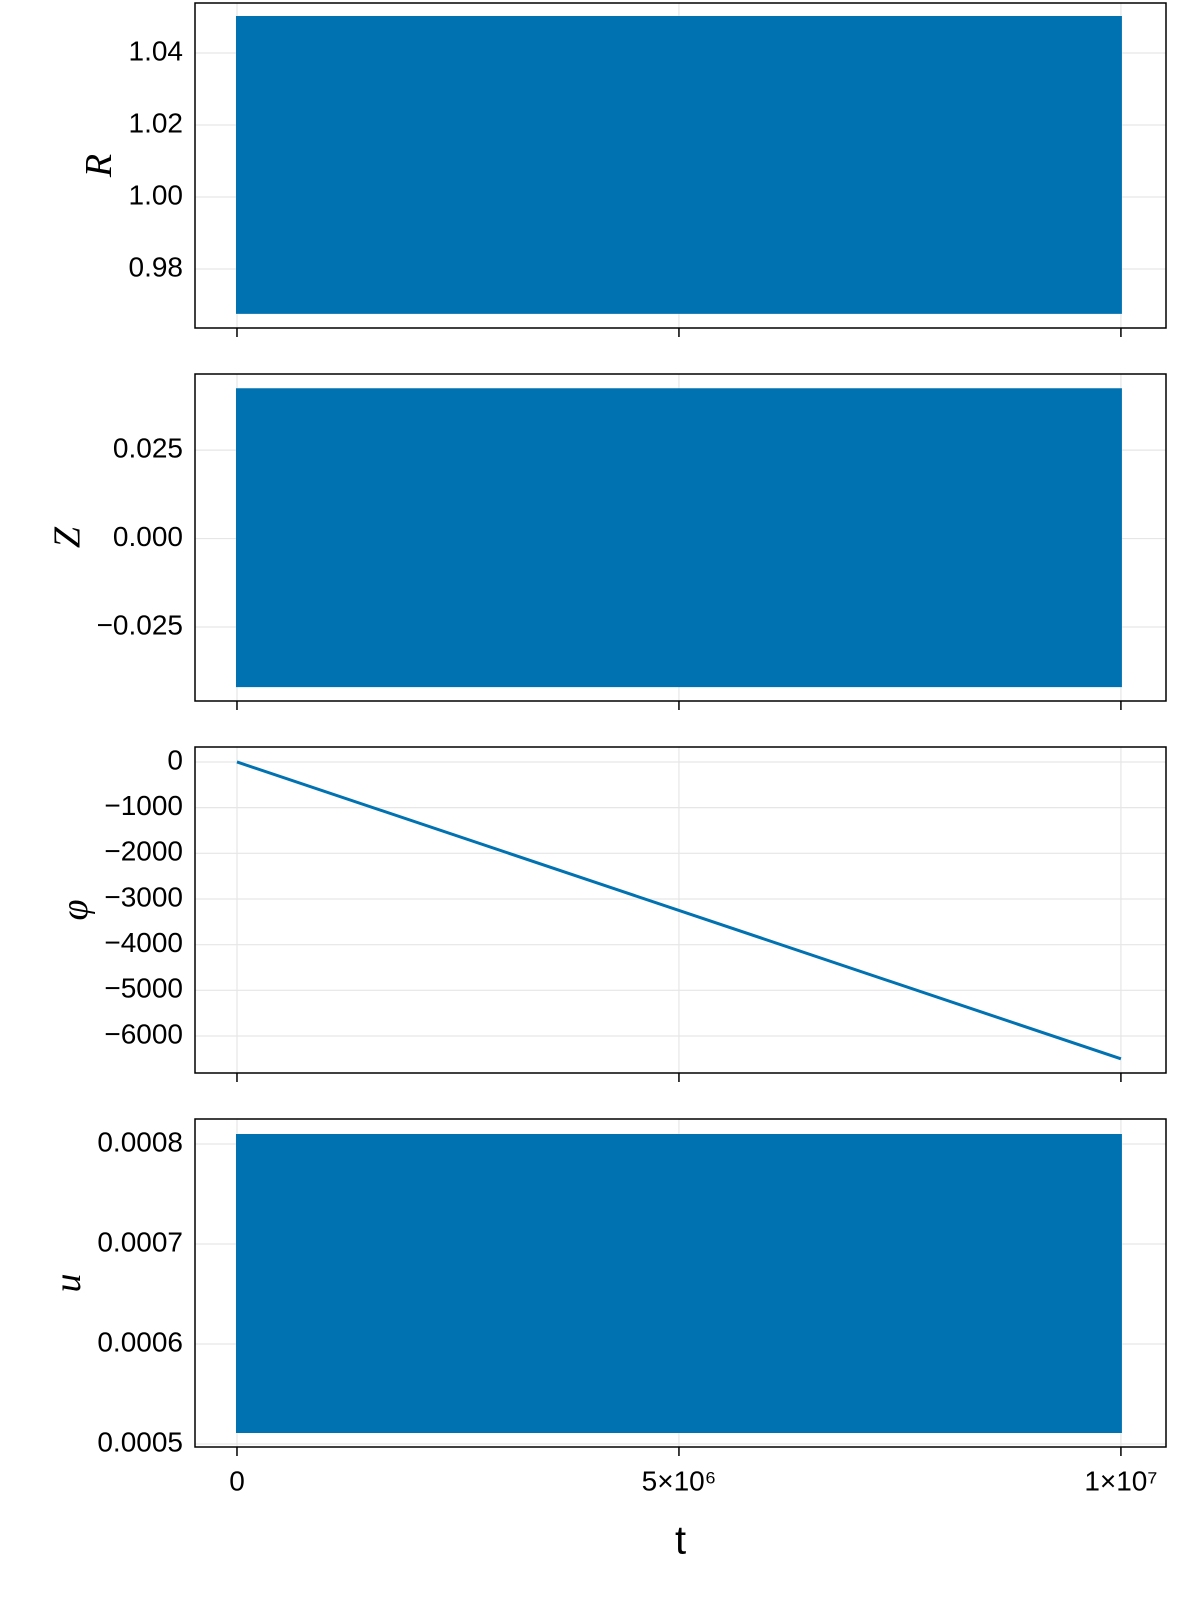 The width and height of the screenshot is (1200, 1600). Describe the element at coordinates (680, 1541) in the screenshot. I see `x-axis-label: t` at that location.